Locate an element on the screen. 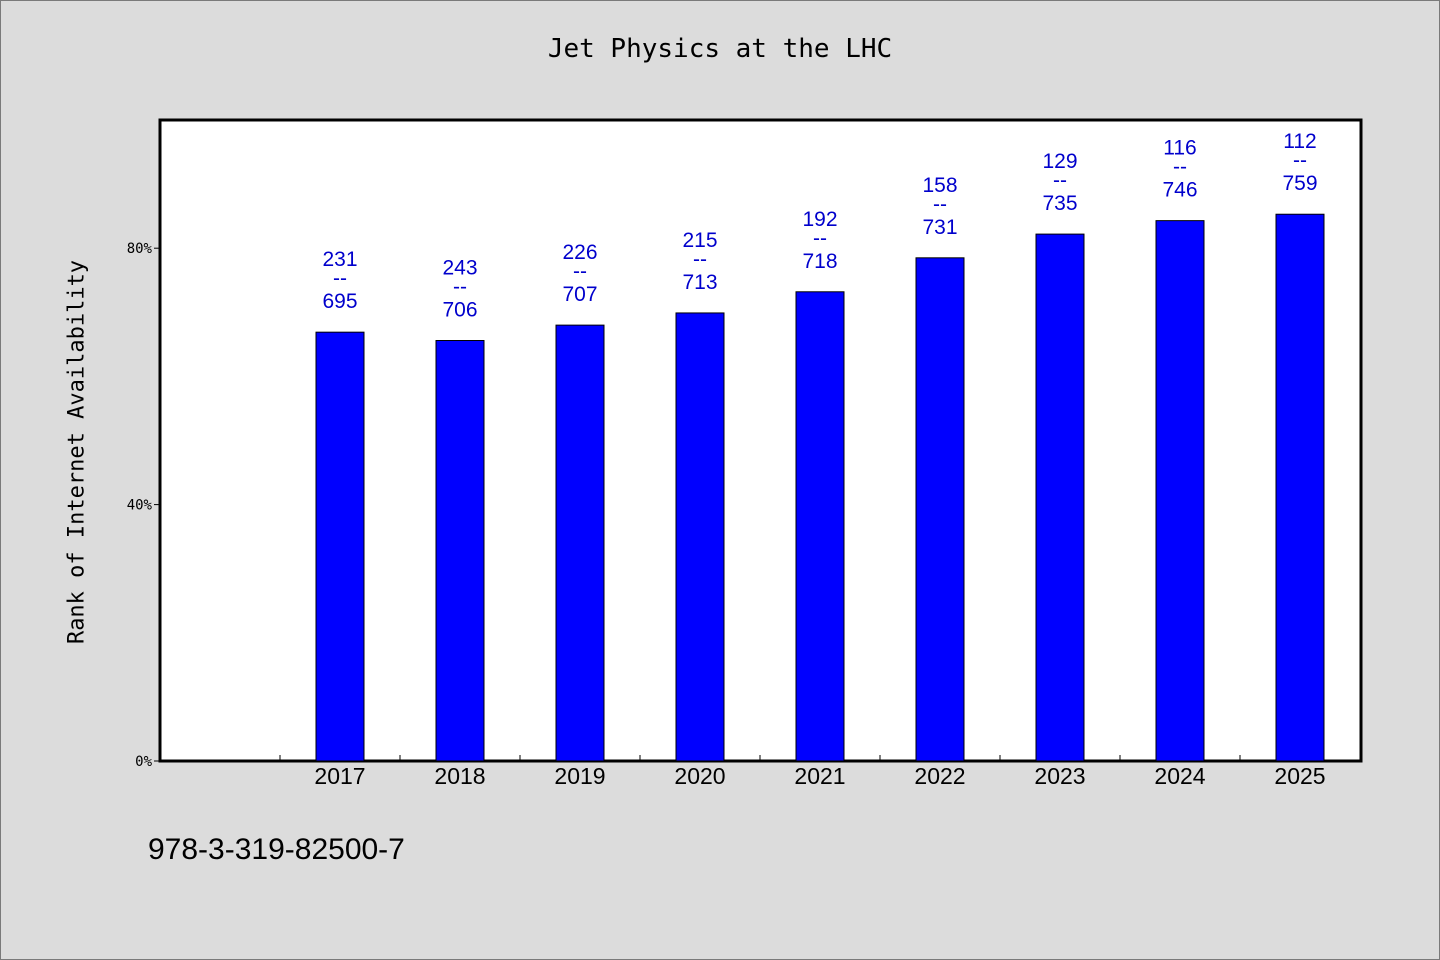 The width and height of the screenshot is (1440, 960). chart-title: Jet Physics at the LHC is located at coordinates (720, 49).